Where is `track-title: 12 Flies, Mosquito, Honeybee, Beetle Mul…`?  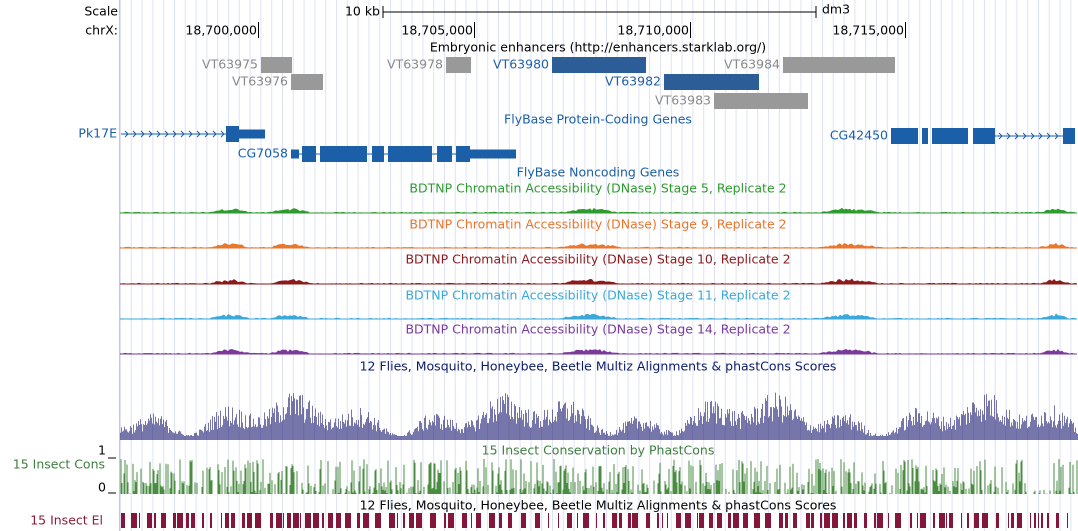
track-title: 12 Flies, Mosquito, Honeybee, Beetle Mul… is located at coordinates (598, 505).